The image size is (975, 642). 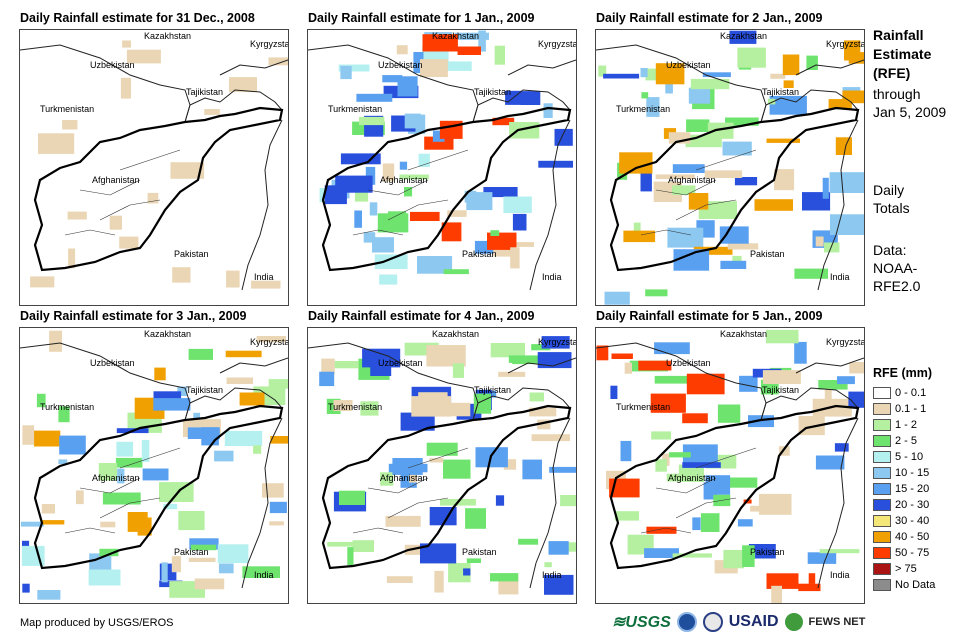 I want to click on legend-item: 40 - 50, so click(x=904, y=537).